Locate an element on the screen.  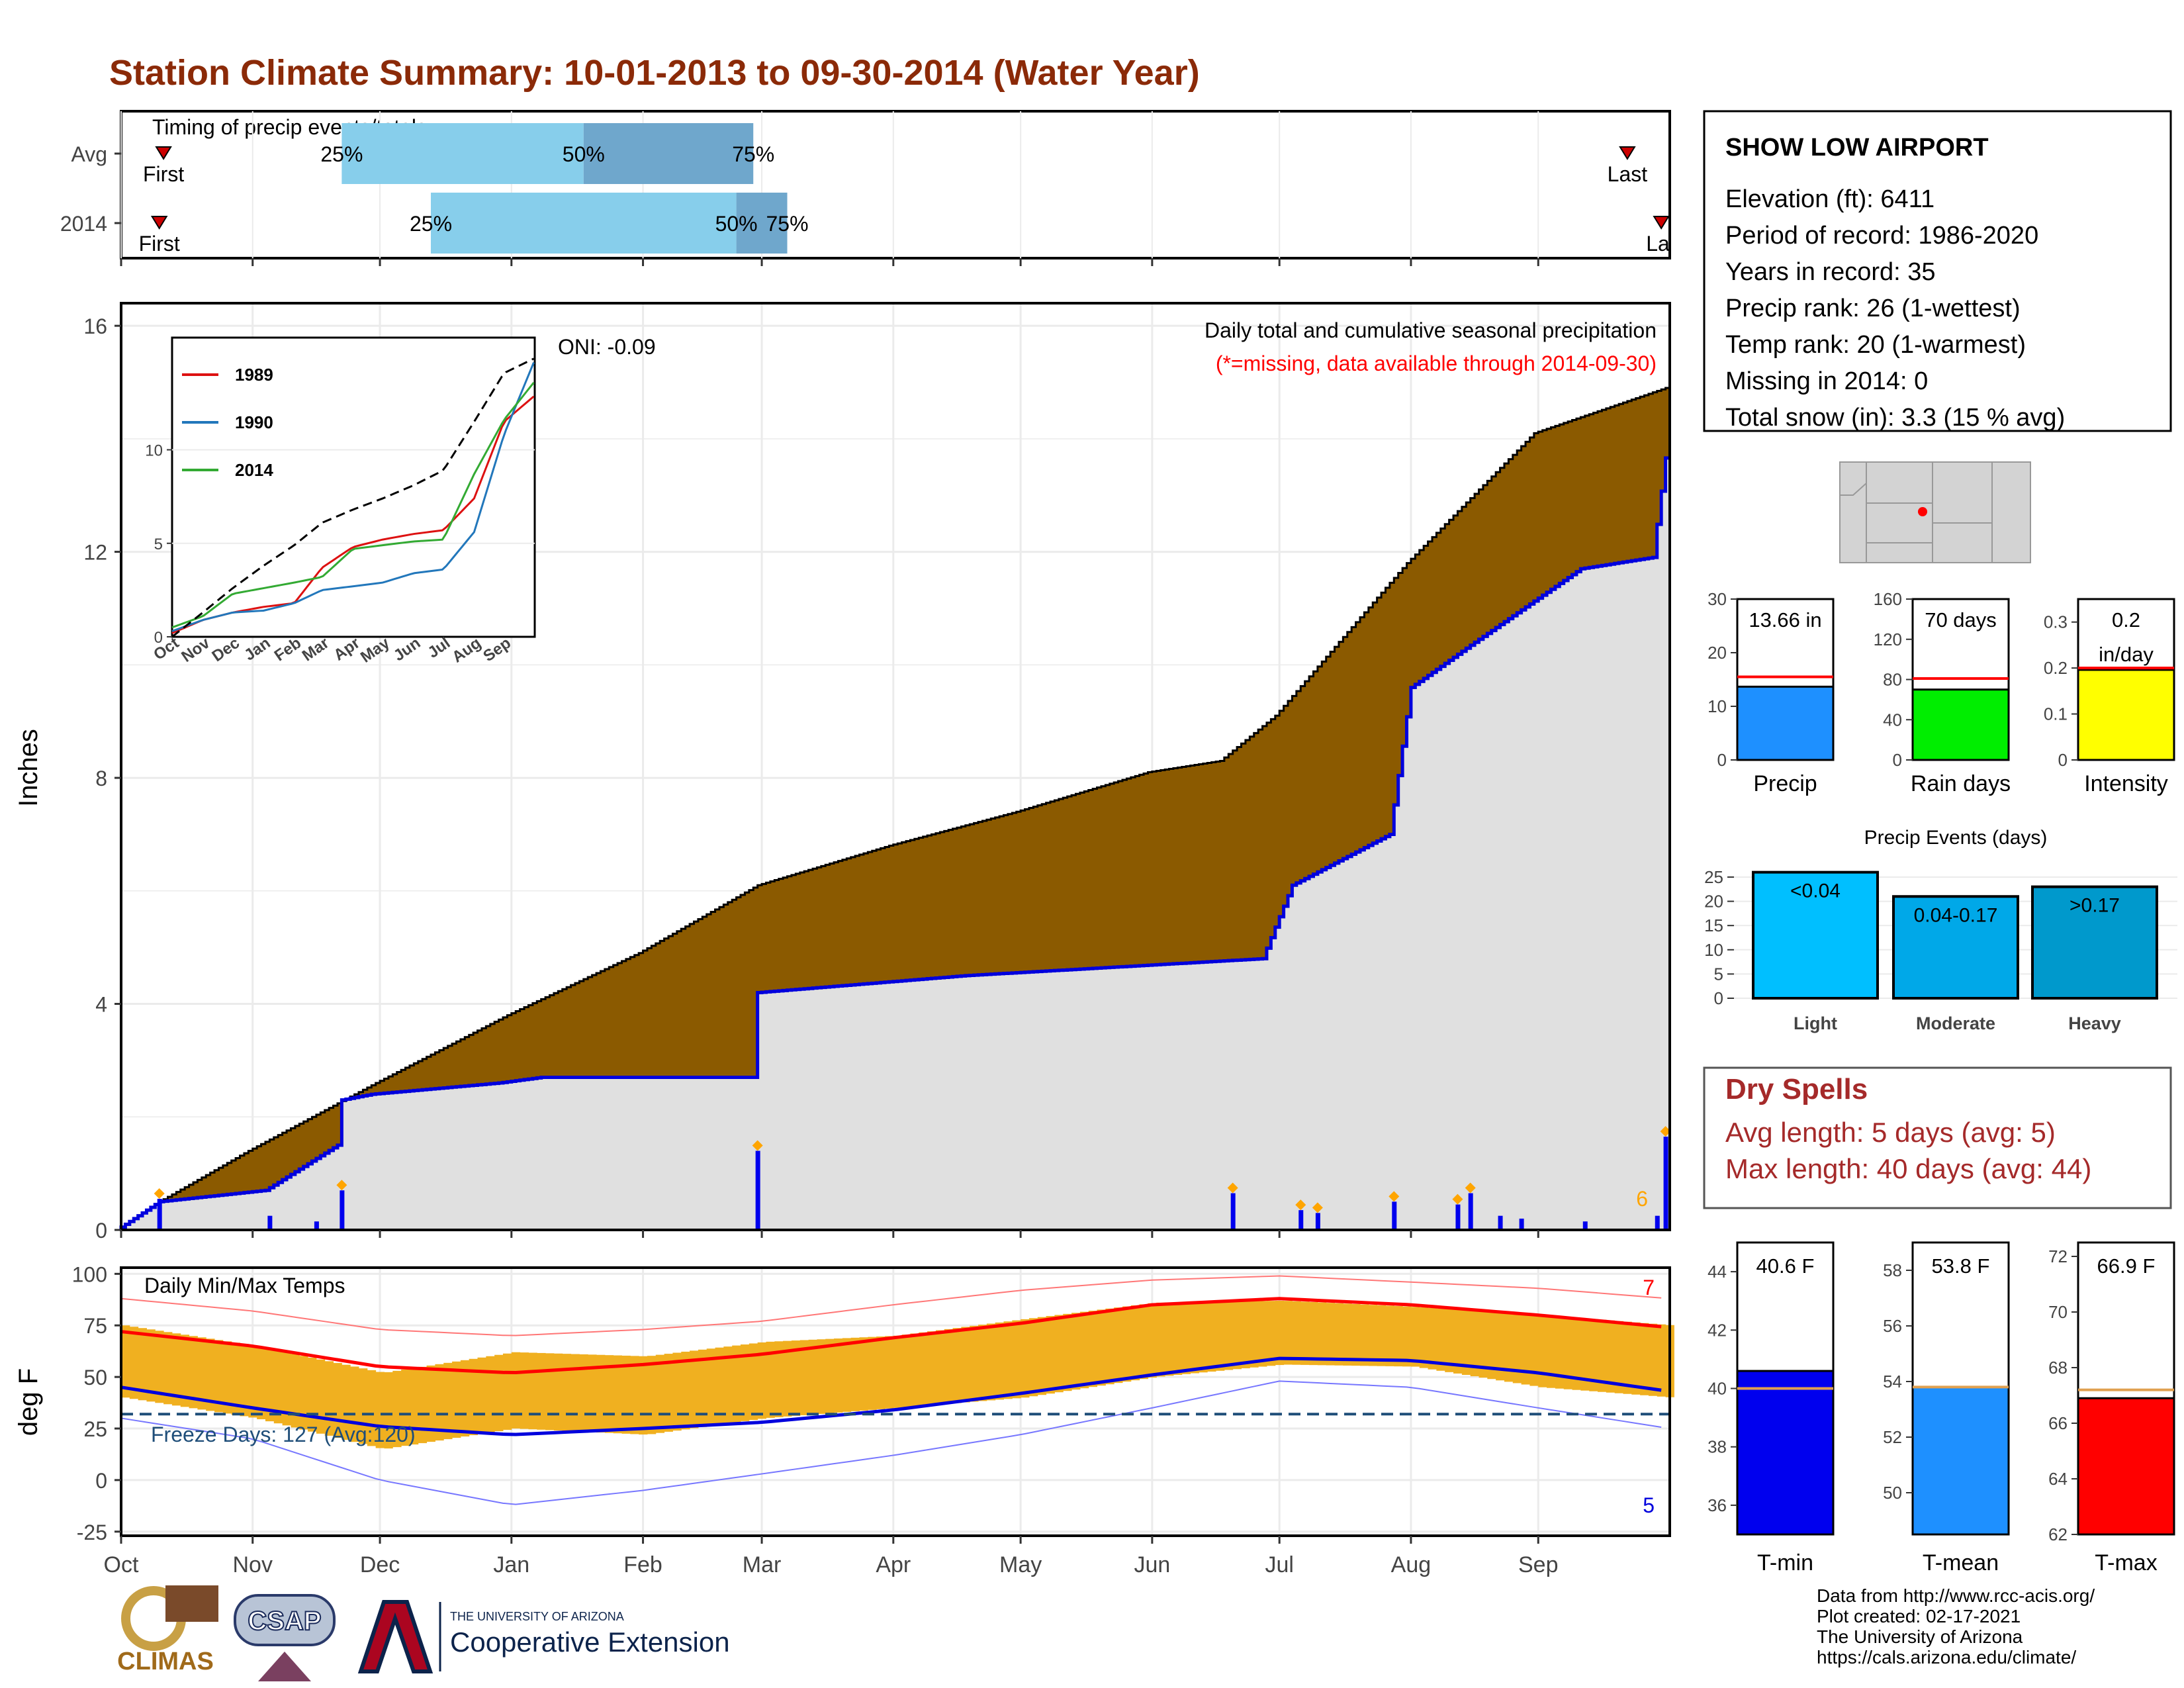
events-category-label: Light is located at coordinates (1815, 1023).